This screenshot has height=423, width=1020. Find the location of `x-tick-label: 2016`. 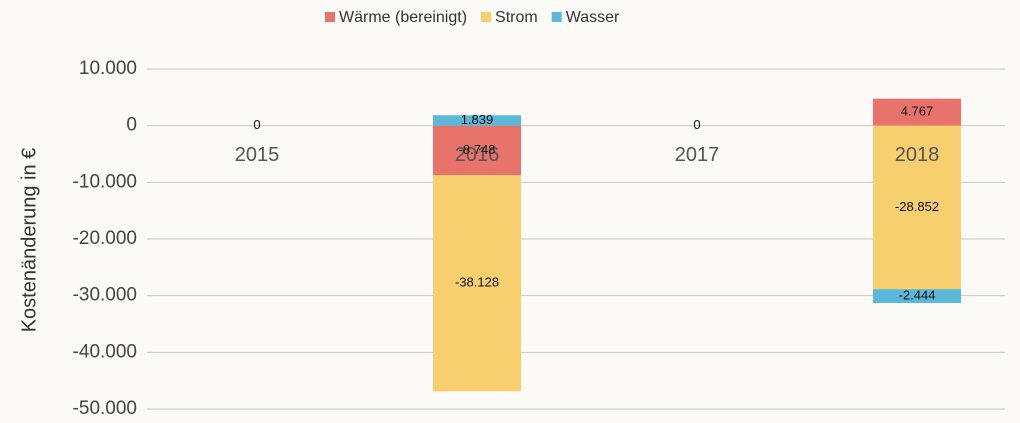

x-tick-label: 2016 is located at coordinates (477, 155).